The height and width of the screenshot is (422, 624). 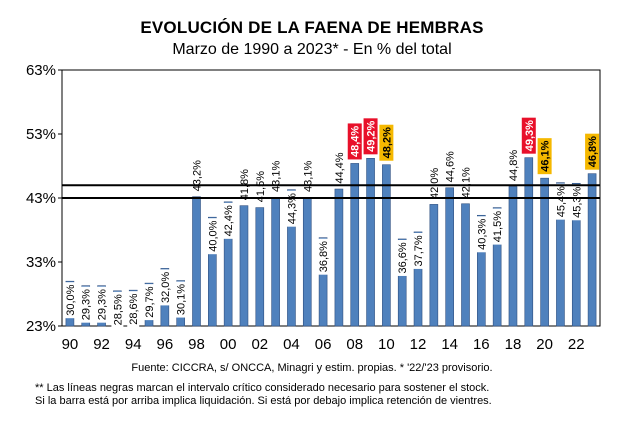 I want to click on y-axis-labels: 23% 33% 43% 53% 63%, so click(x=44, y=198).